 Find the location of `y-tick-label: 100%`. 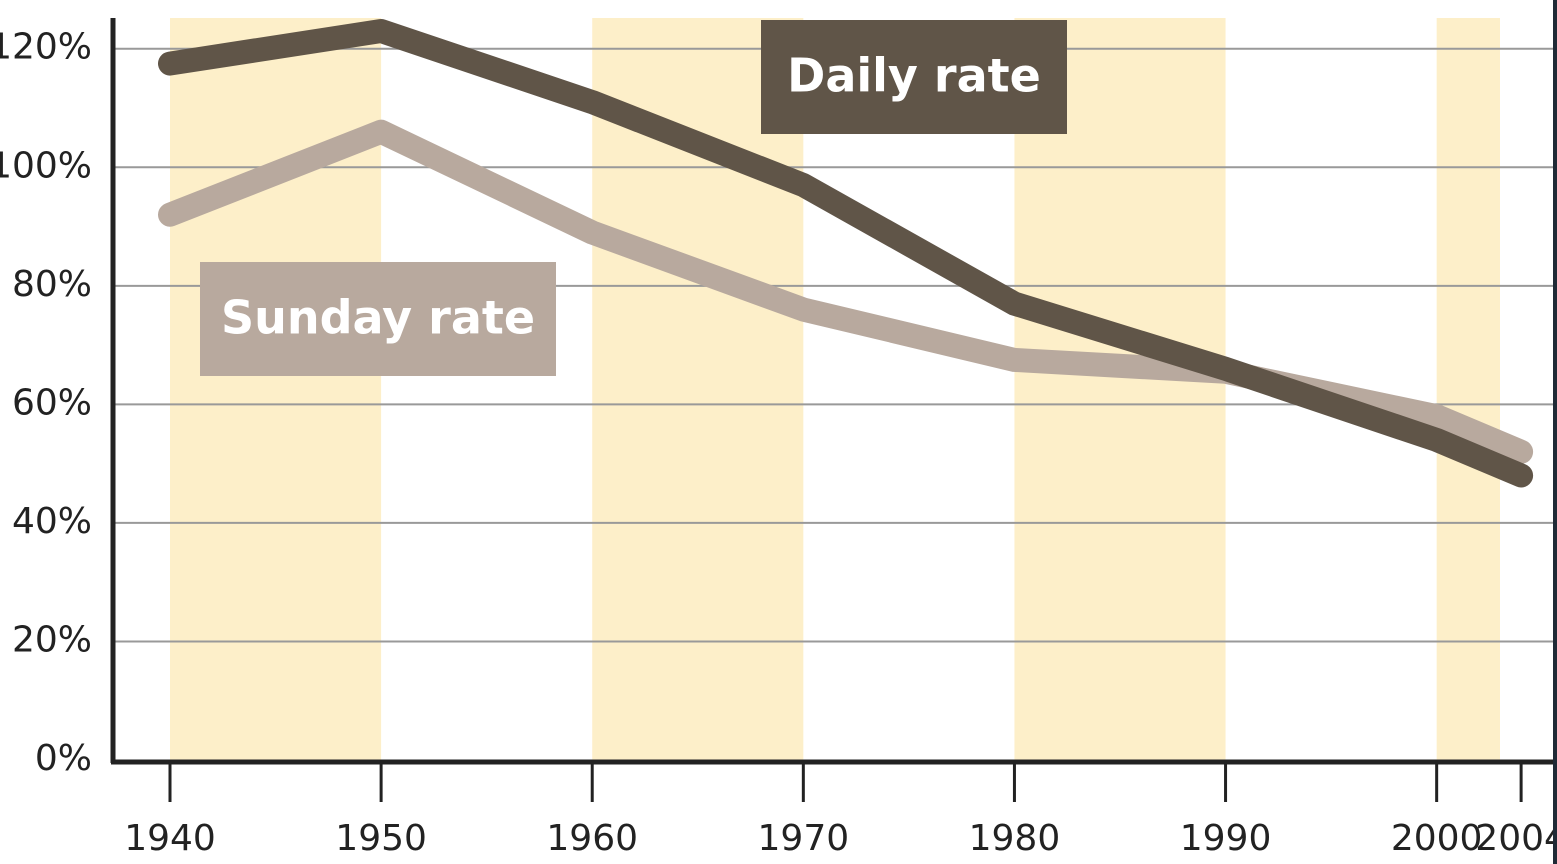

y-tick-label: 100% is located at coordinates (46, 165).